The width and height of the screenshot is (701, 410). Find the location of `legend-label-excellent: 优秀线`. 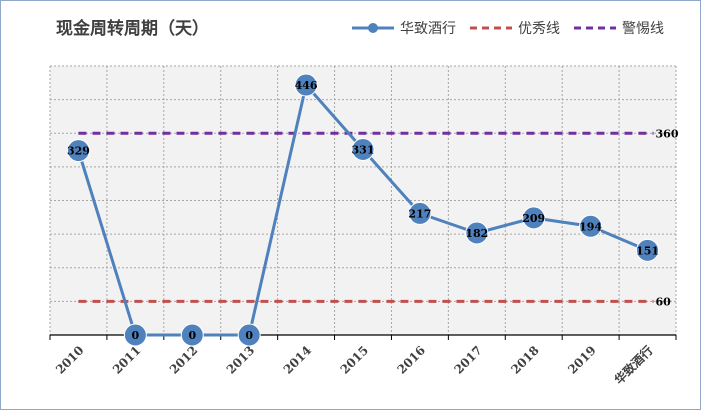

legend-label-excellent: 优秀线 is located at coordinates (539, 29).